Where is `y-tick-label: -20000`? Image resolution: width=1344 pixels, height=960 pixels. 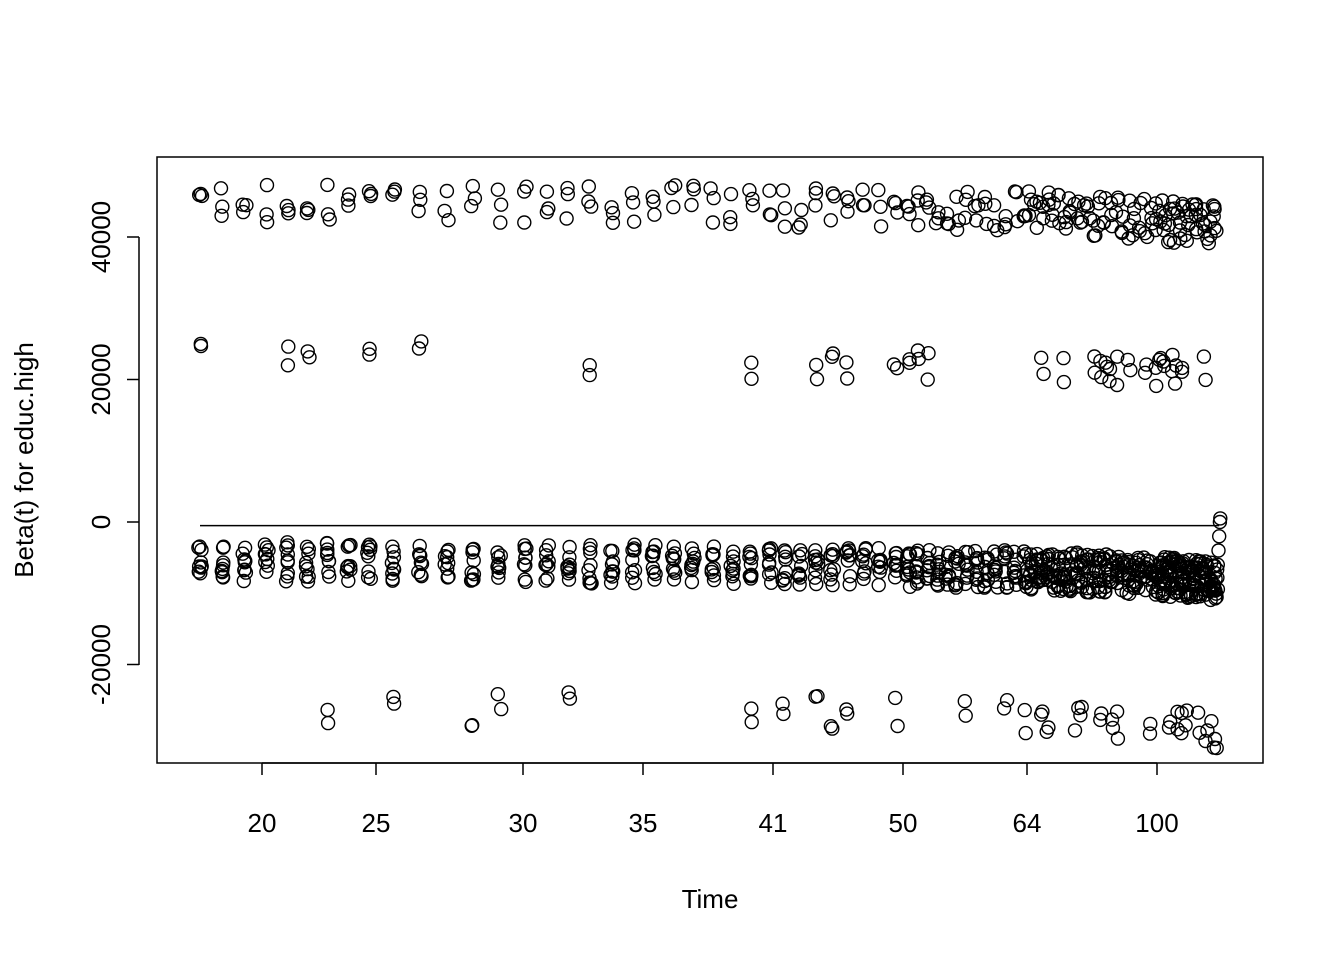 y-tick-label: -20000 is located at coordinates (101, 664).